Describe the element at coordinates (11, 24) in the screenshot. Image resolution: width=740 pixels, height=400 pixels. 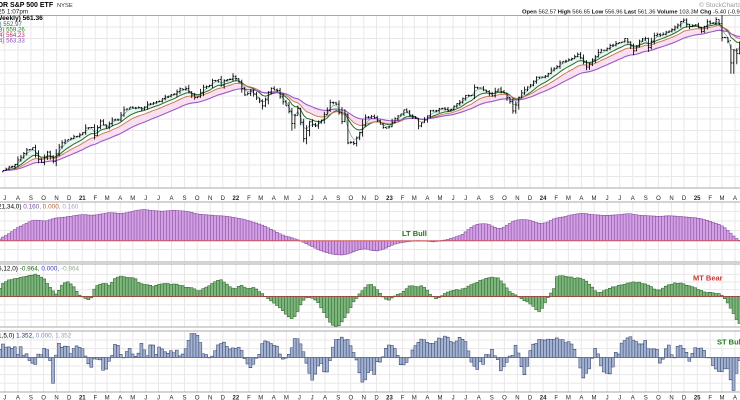
I see `svg-text: ) 552.97` at that location.